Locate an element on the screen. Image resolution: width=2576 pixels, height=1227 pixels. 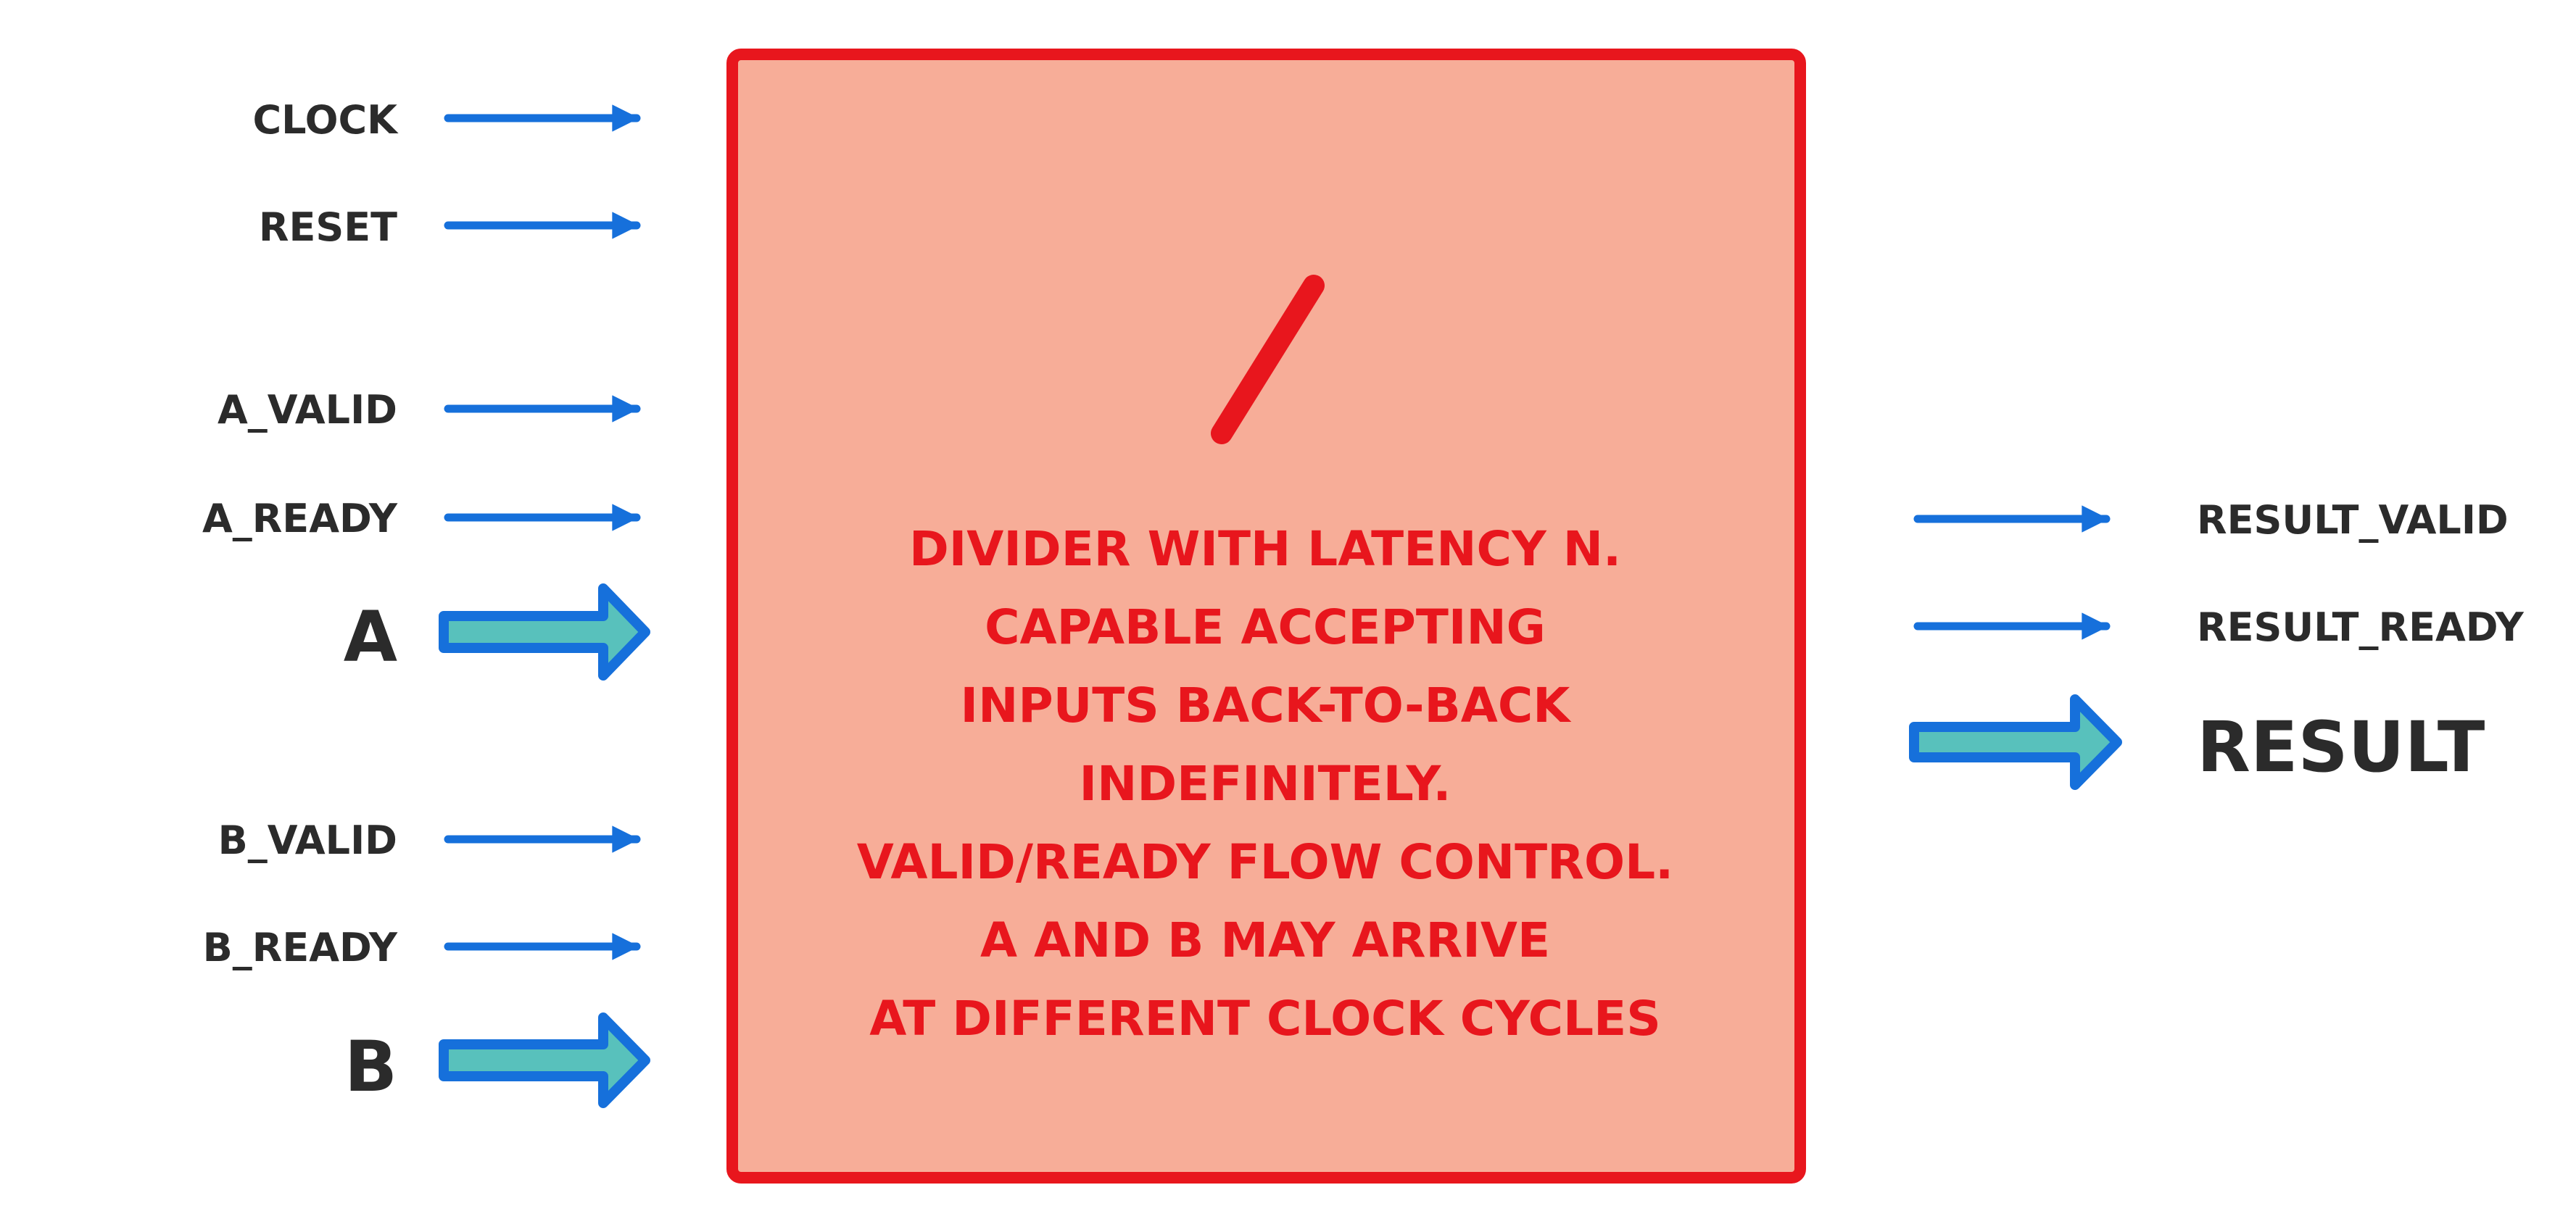
description-line: CAPABLE ACCEPTING is located at coordinates (1265, 627).